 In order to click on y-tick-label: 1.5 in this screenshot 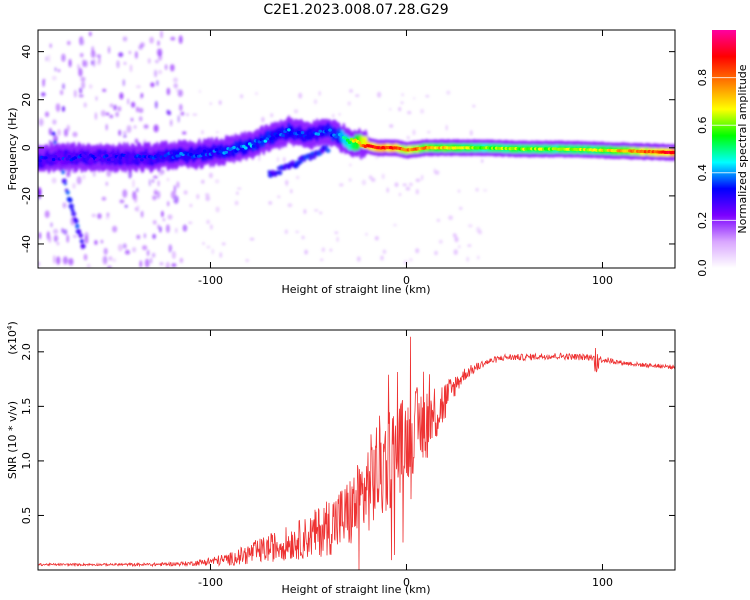, I will do `click(26, 407)`.